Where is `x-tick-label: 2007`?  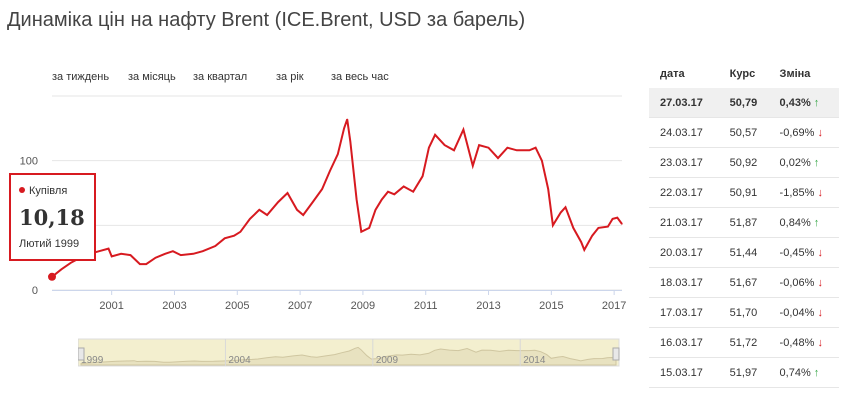 x-tick-label: 2007 is located at coordinates (300, 306).